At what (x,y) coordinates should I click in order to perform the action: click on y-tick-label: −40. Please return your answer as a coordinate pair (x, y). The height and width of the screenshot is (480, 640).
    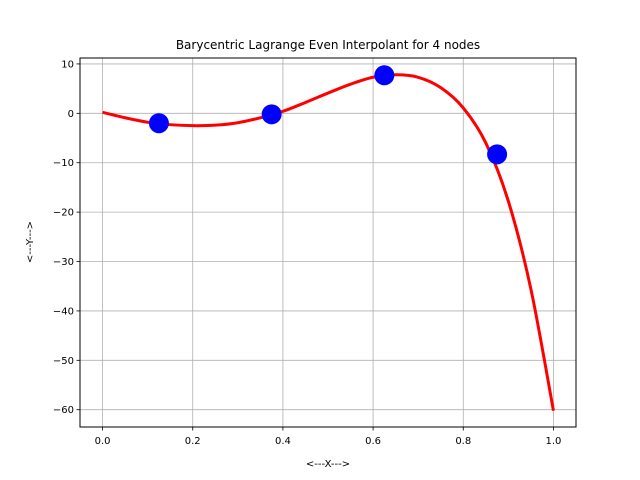
    Looking at the image, I should click on (63, 311).